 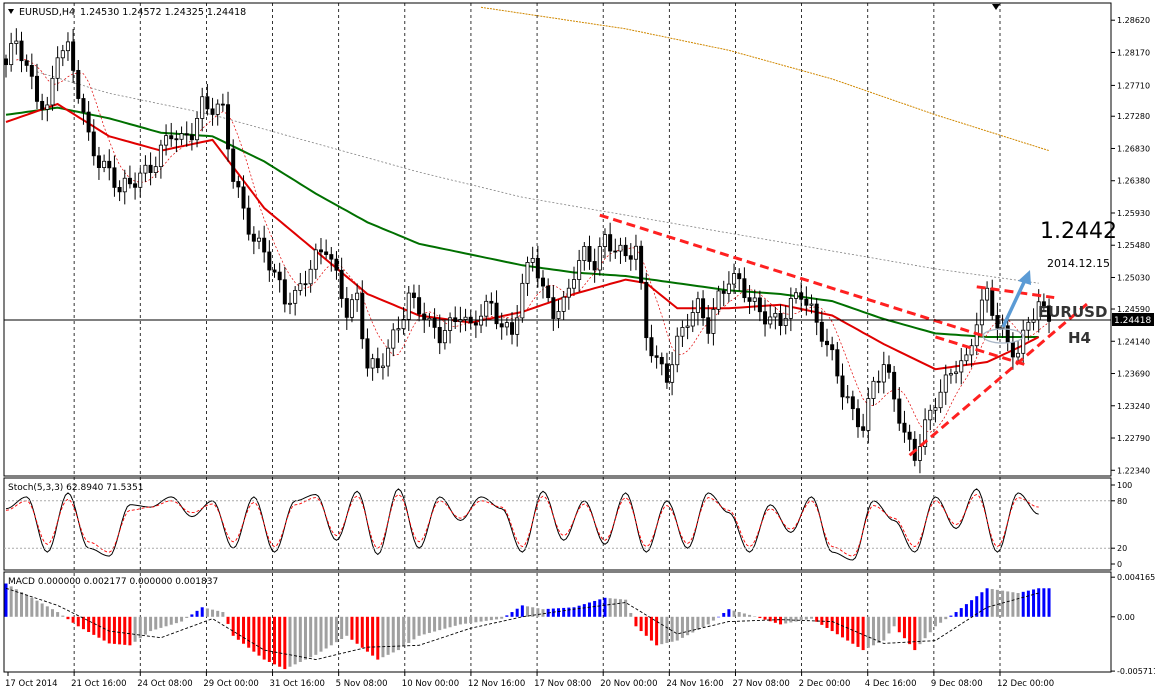 What do you see at coordinates (297, 684) in the screenshot?
I see `x-tick-label: 31 Oct 16:00` at bounding box center [297, 684].